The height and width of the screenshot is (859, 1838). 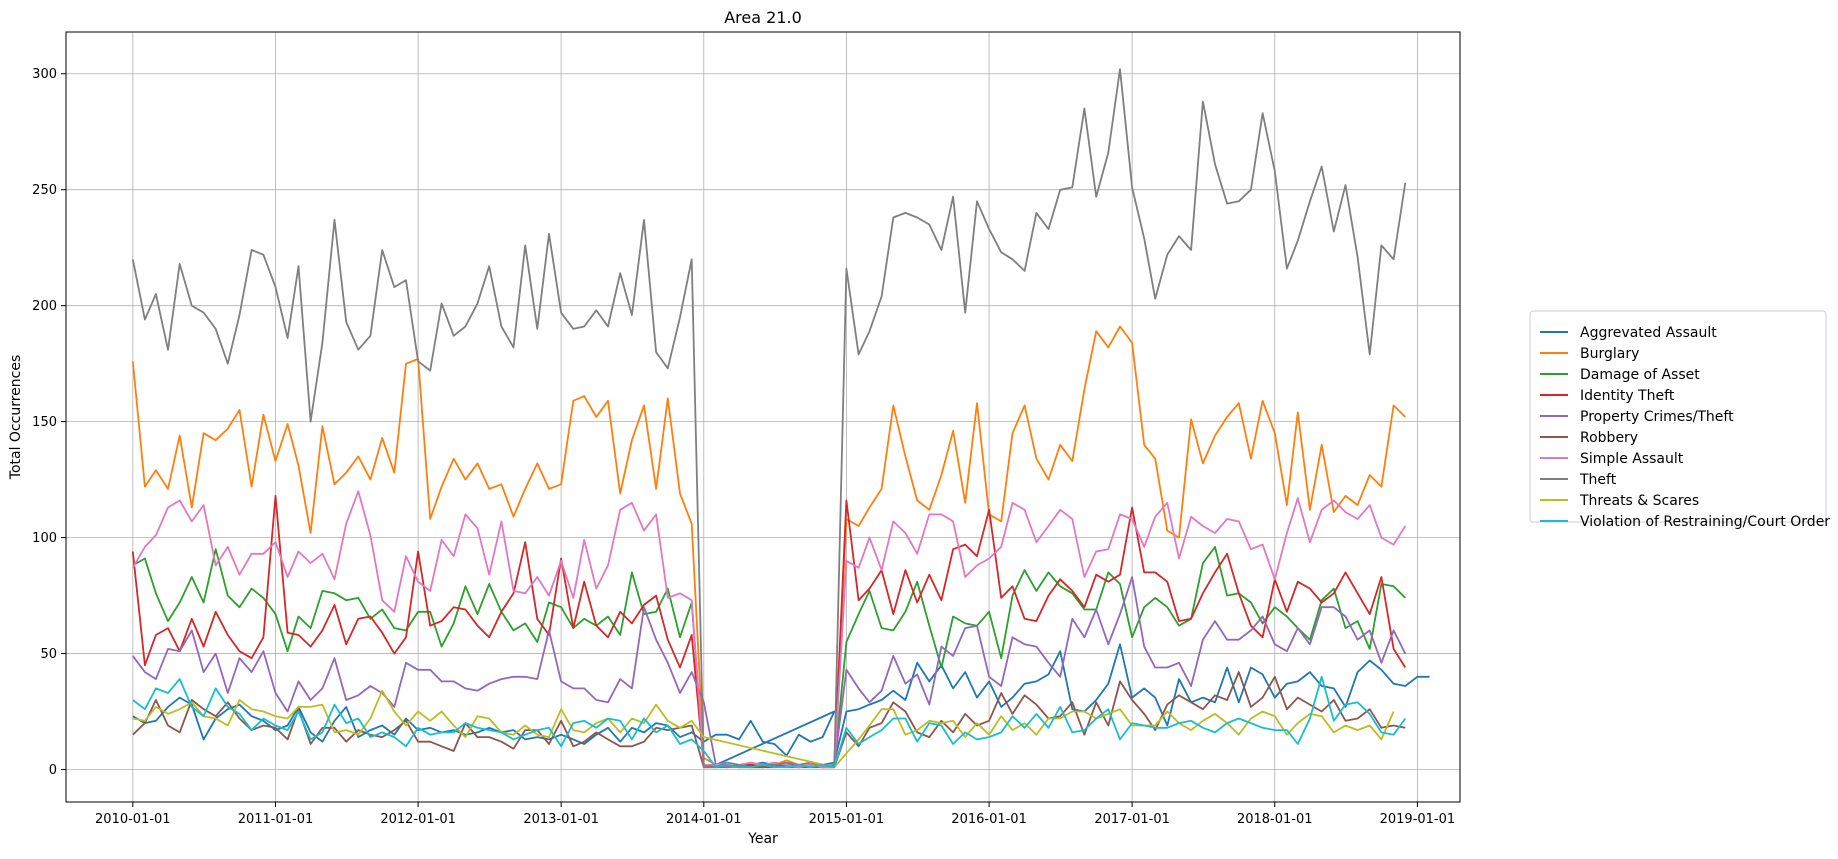 I want to click on chart-title: Area 21.0, so click(x=763, y=17).